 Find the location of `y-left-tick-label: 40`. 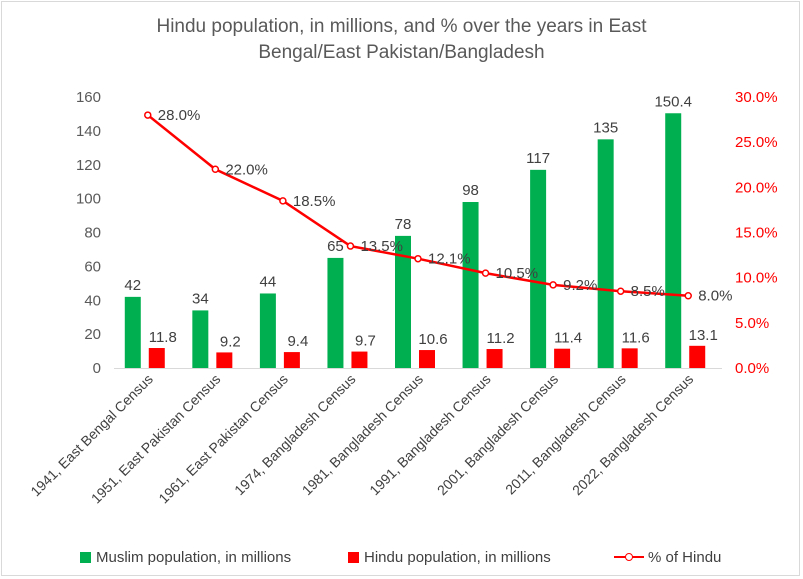

y-left-tick-label: 40 is located at coordinates (92, 300).